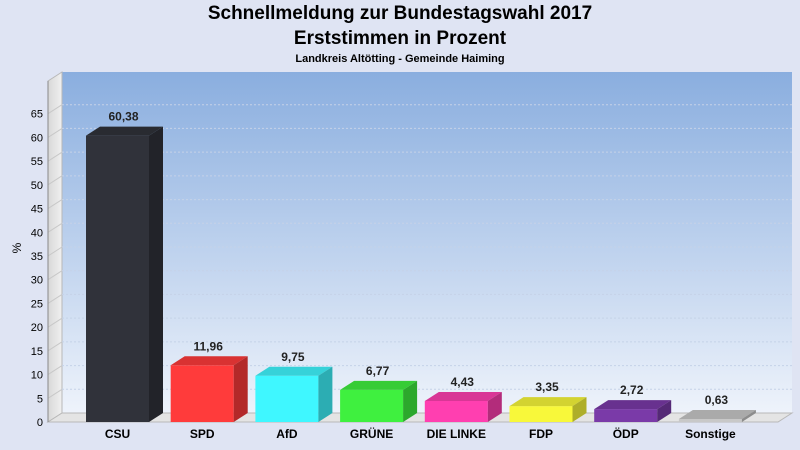 The image size is (800, 450). Describe the element at coordinates (400, 13) in the screenshot. I see `chart-title: Schnellmeldung zur Bundestagswahl 2017` at that location.